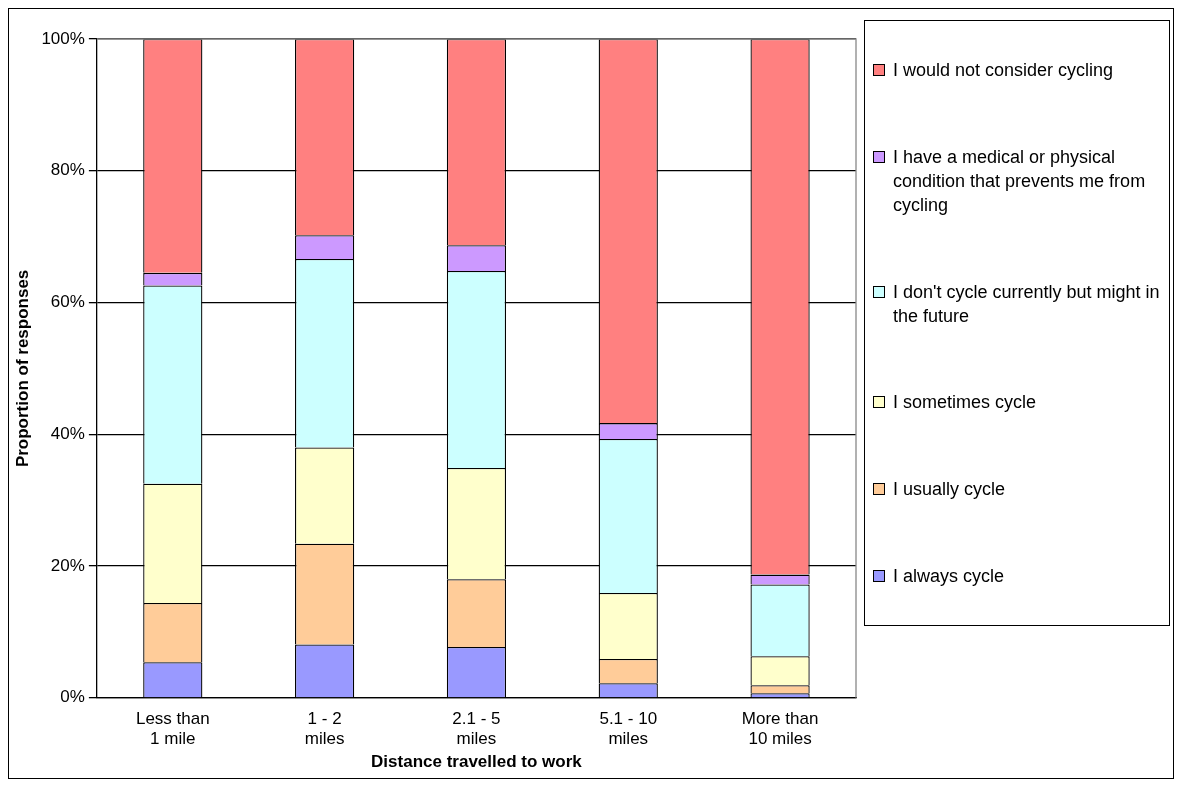 The width and height of the screenshot is (1182, 787). Describe the element at coordinates (172, 728) in the screenshot. I see `x-tick-label: Less than 1 mile` at that location.